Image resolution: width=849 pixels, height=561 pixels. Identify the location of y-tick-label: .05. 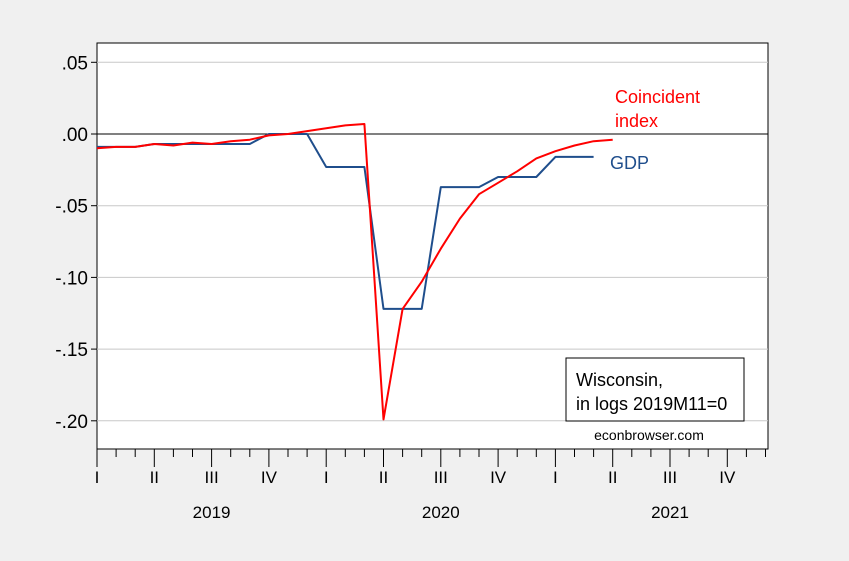
(75, 63).